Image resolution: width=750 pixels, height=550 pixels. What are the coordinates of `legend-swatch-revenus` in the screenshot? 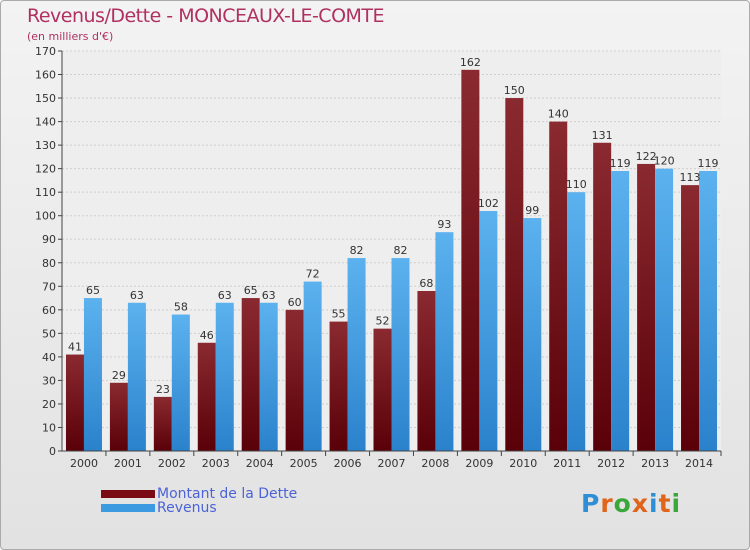 It's located at (128, 508).